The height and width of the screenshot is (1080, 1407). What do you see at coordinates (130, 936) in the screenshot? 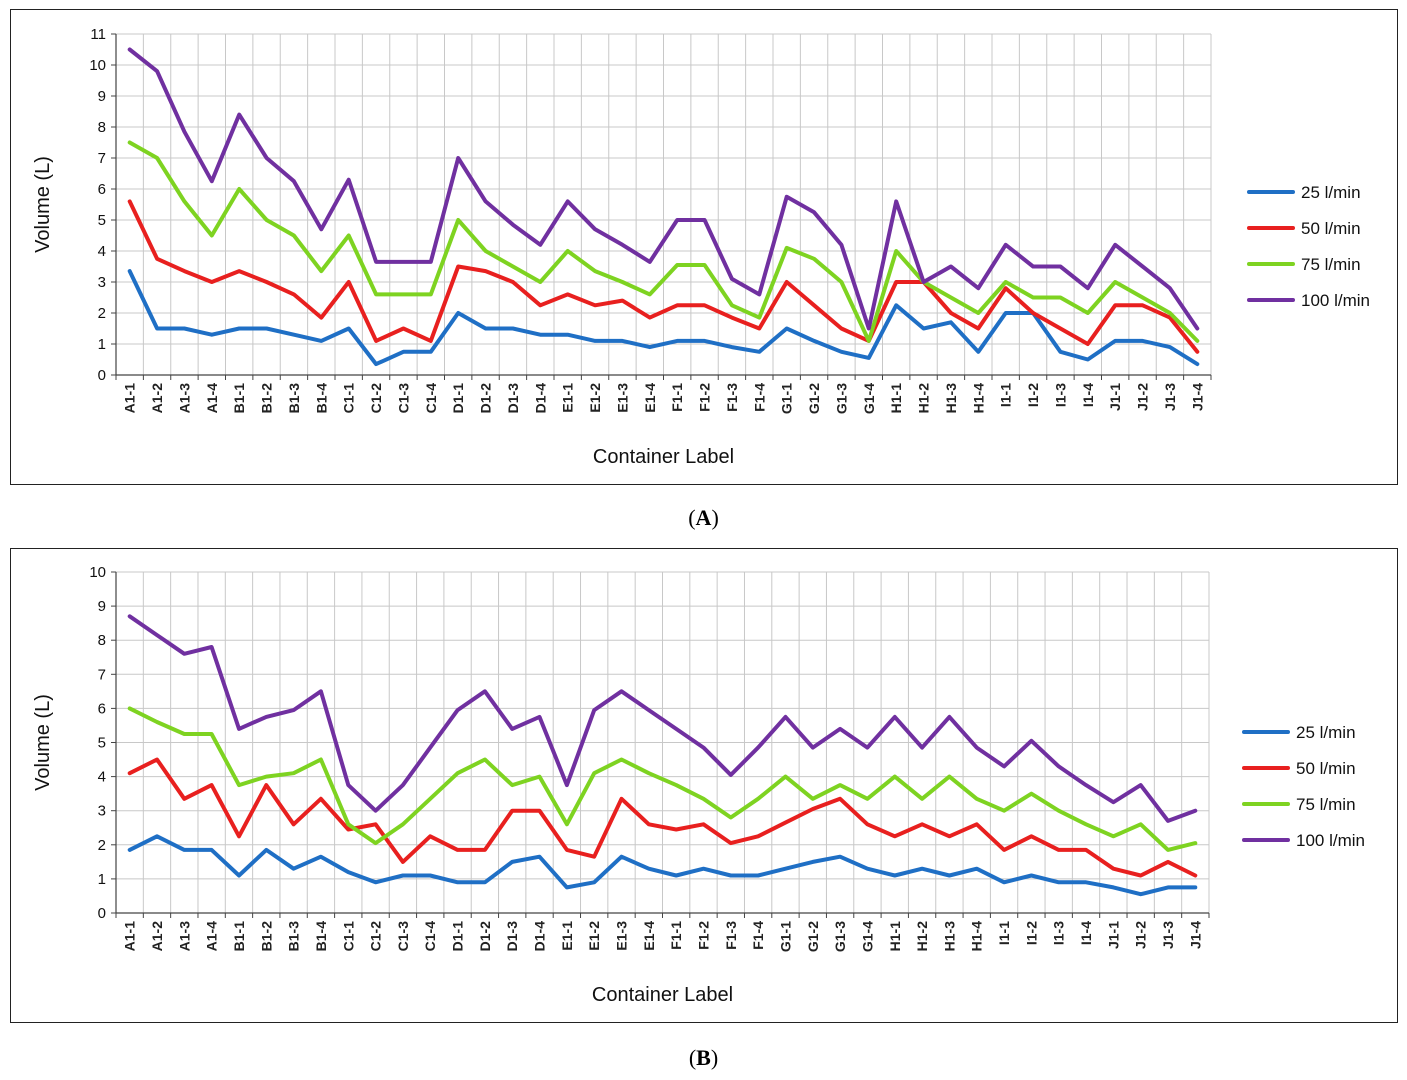
I see `x-tick-label: A1-1` at bounding box center [130, 936].